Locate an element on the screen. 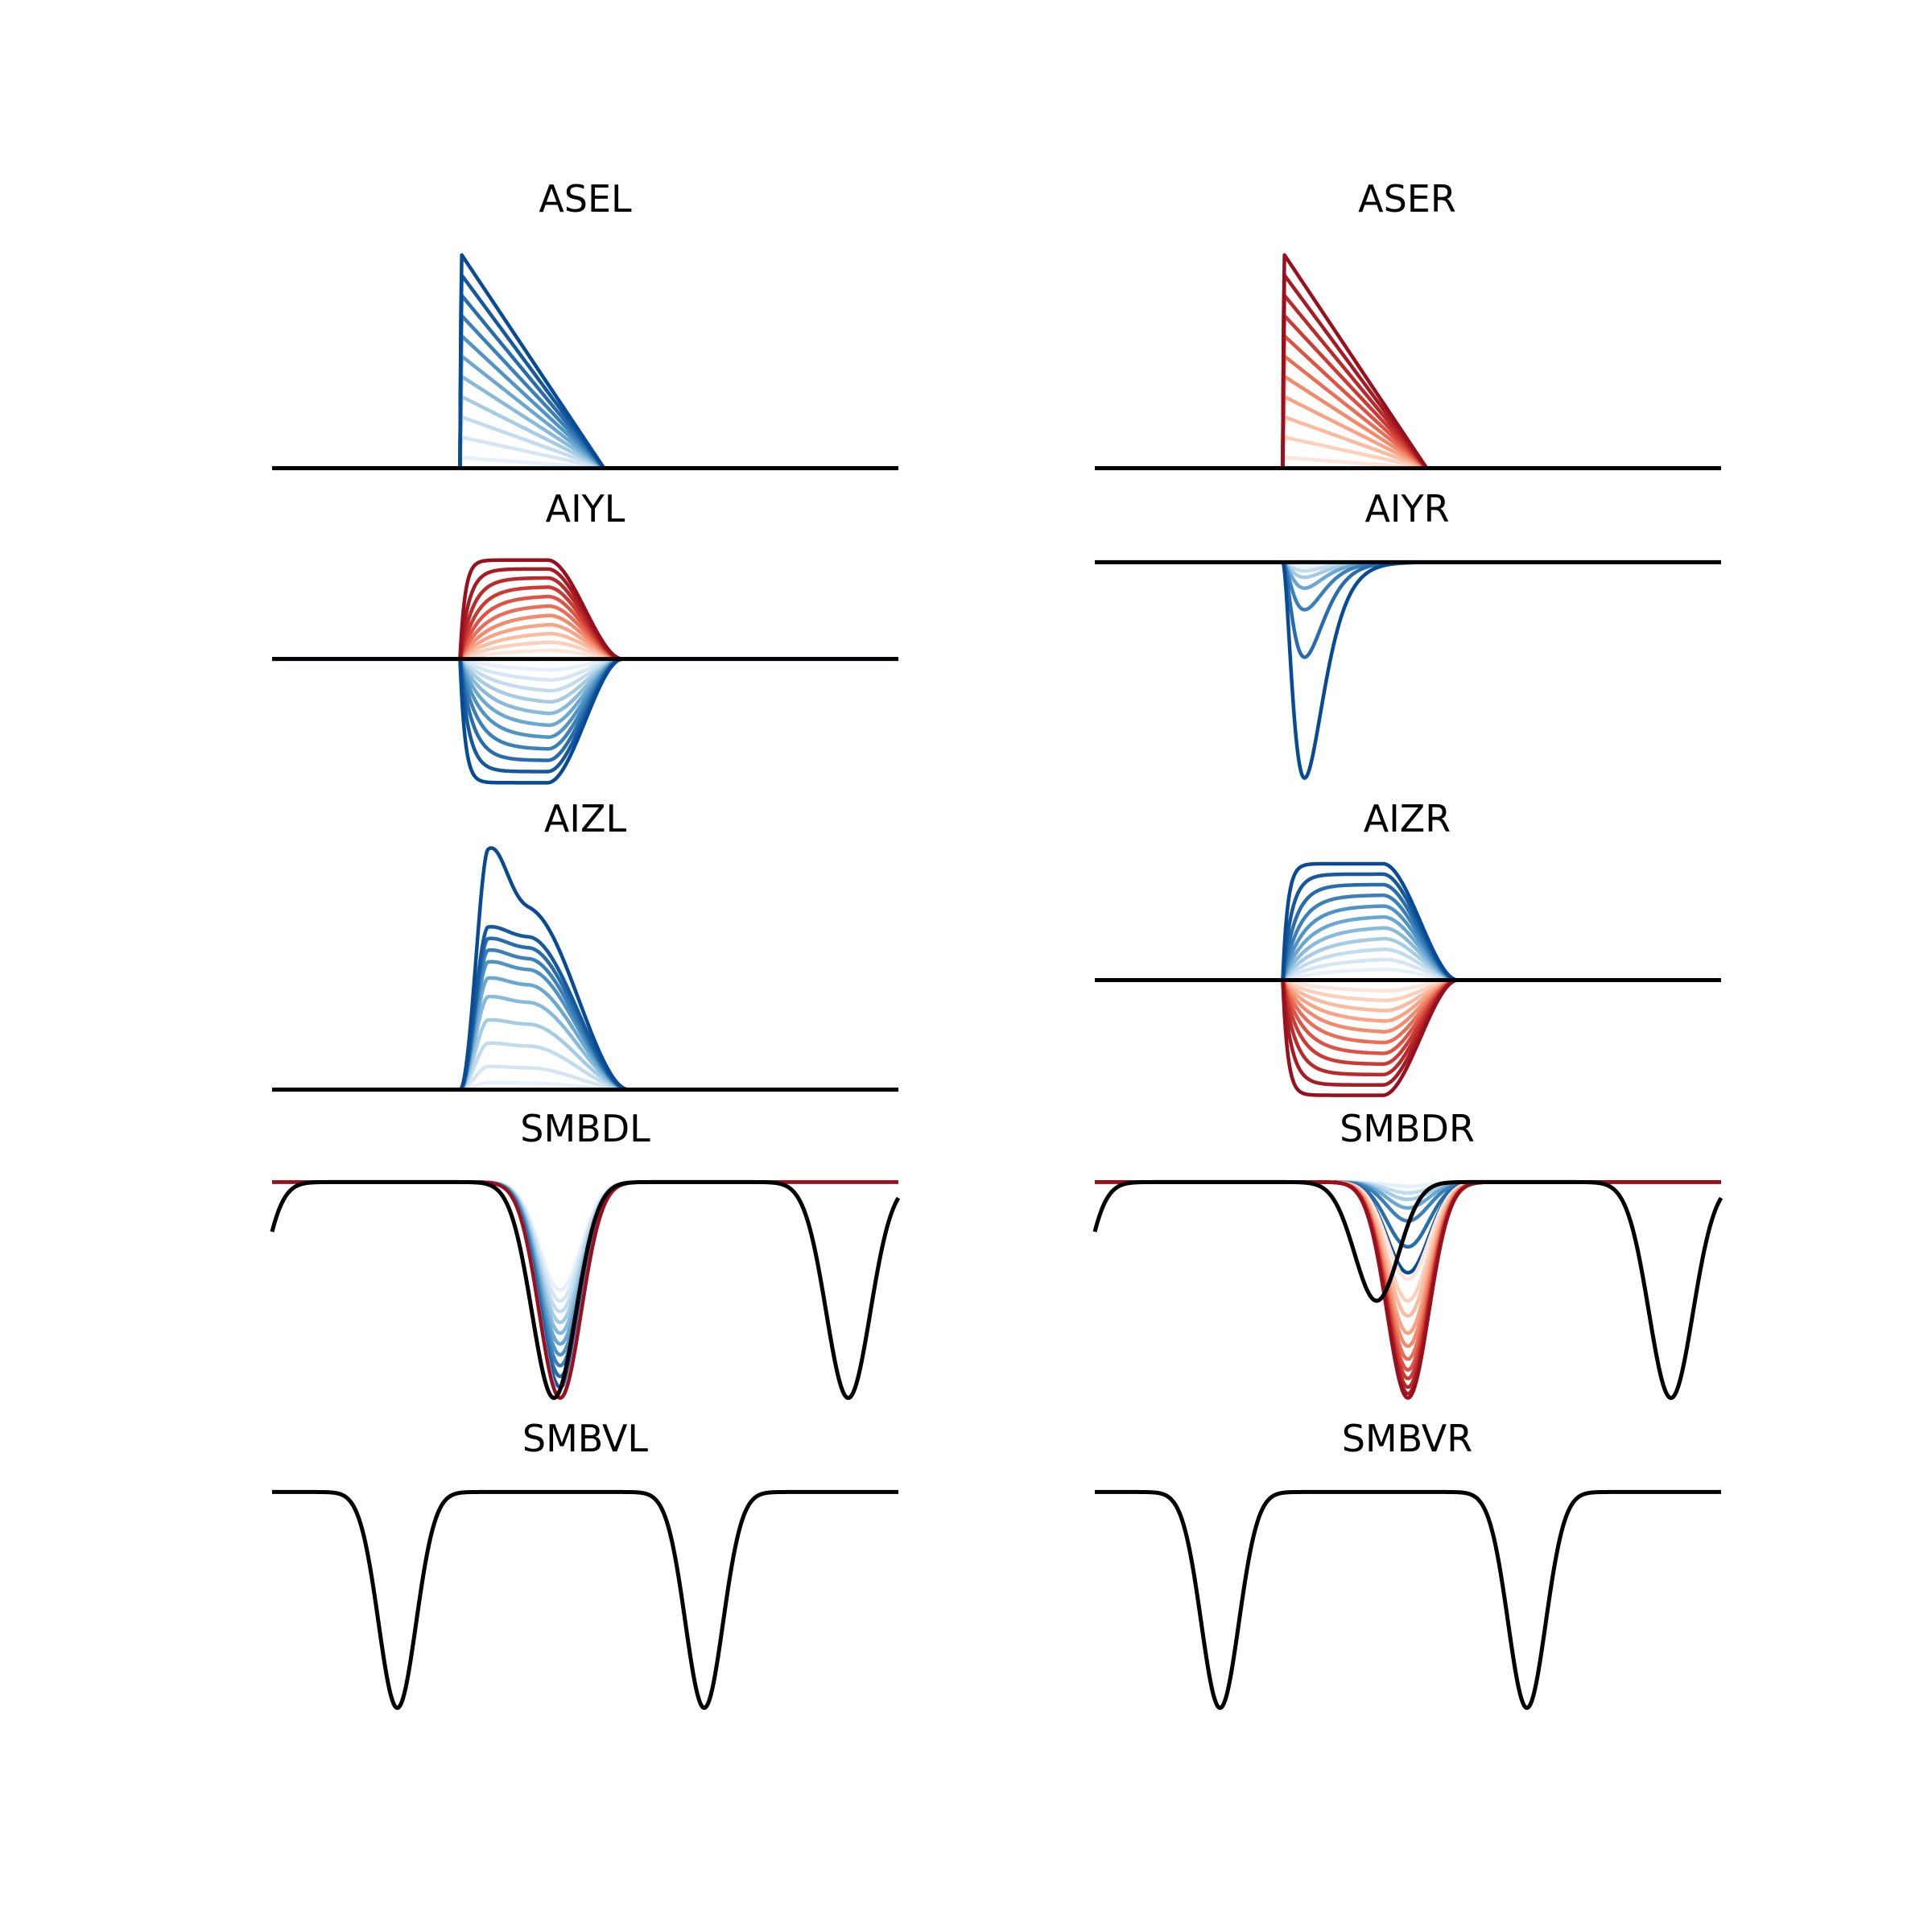 This screenshot has height=1932, width=1932. panel-title-smbdr: SMBDR is located at coordinates (1407, 1128).